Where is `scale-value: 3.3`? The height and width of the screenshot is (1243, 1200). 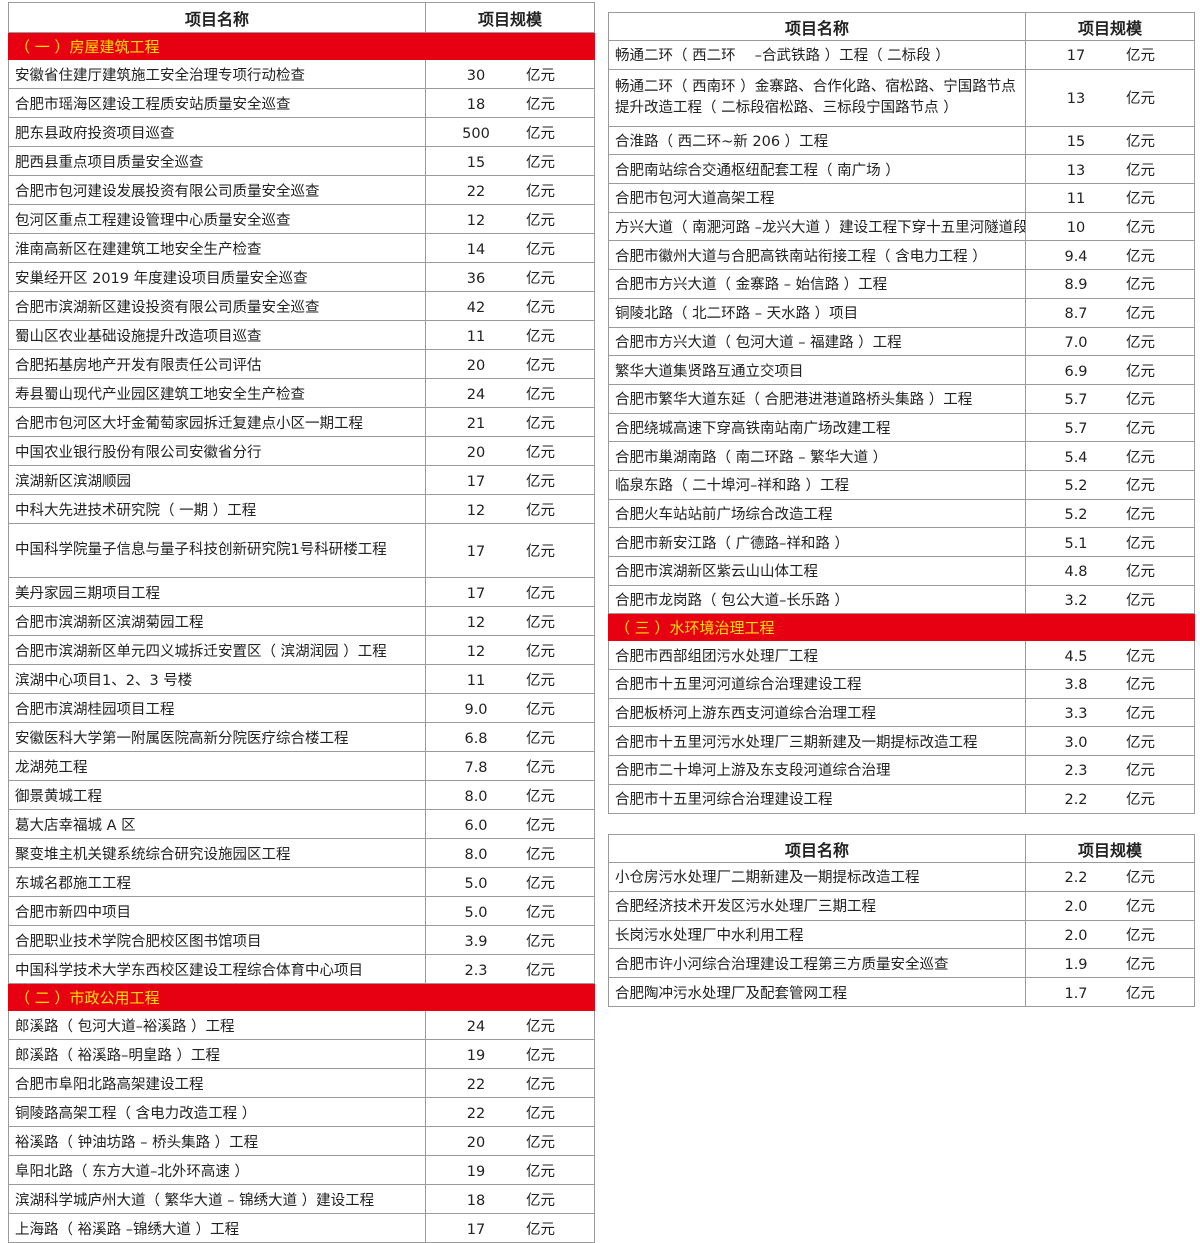
scale-value: 3.3 is located at coordinates (1076, 714).